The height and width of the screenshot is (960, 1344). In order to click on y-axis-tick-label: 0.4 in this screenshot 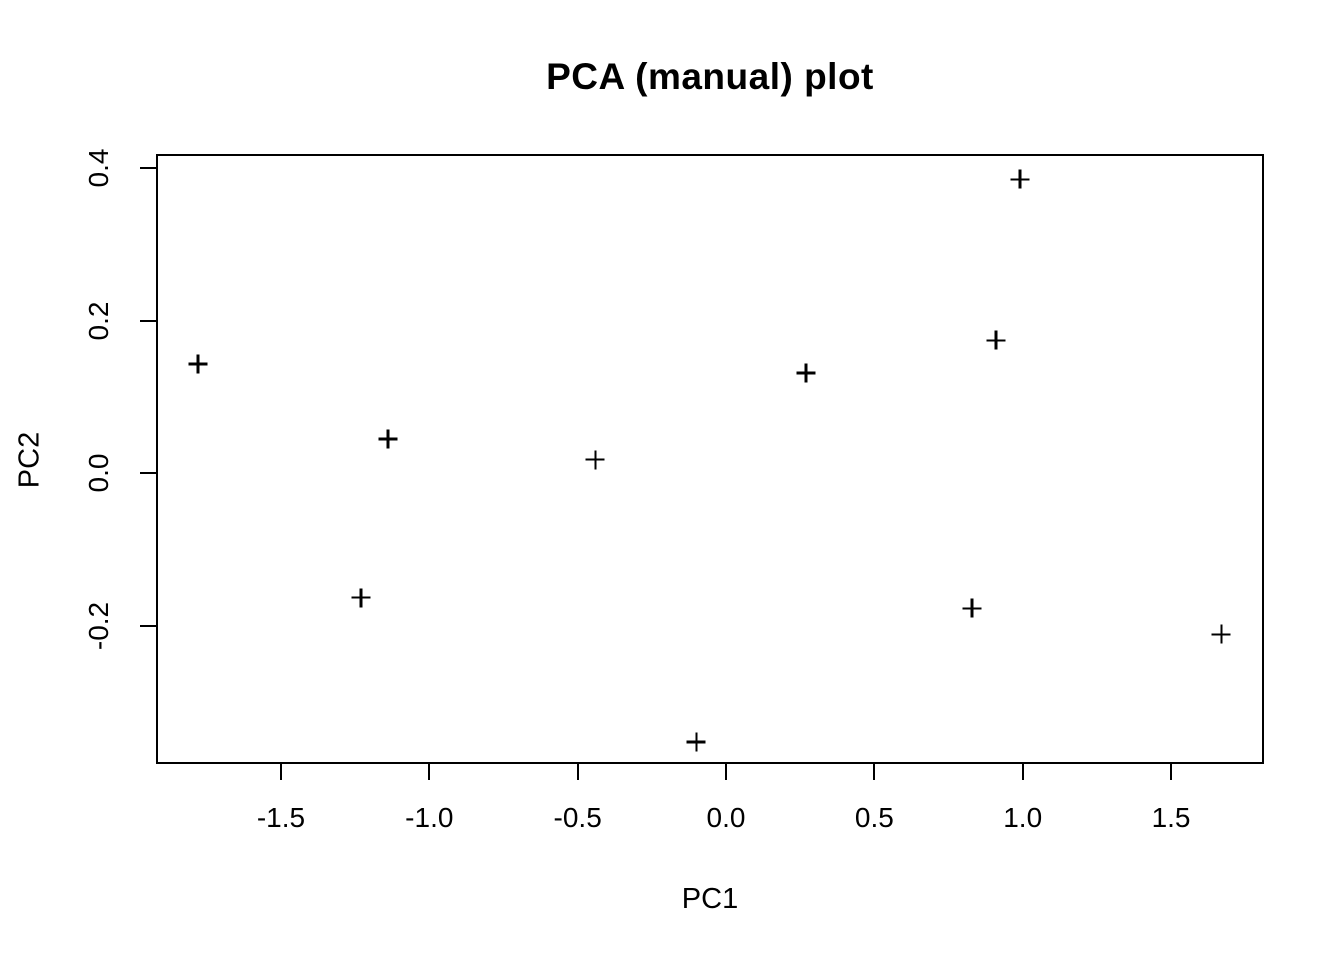, I will do `click(98, 168)`.